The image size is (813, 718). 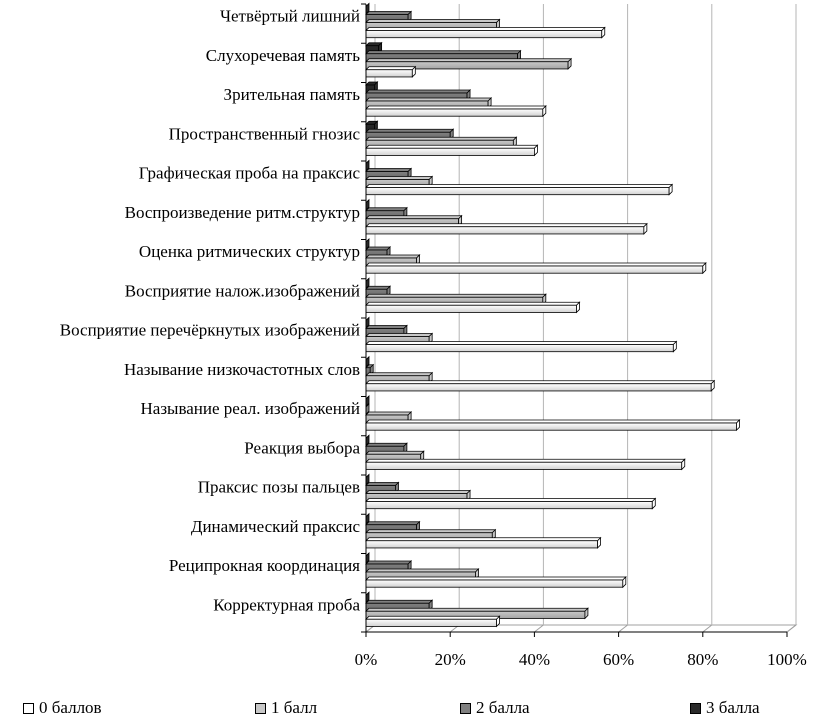 I want to click on category-label: Оценка ритмических структур, so click(x=249, y=251).